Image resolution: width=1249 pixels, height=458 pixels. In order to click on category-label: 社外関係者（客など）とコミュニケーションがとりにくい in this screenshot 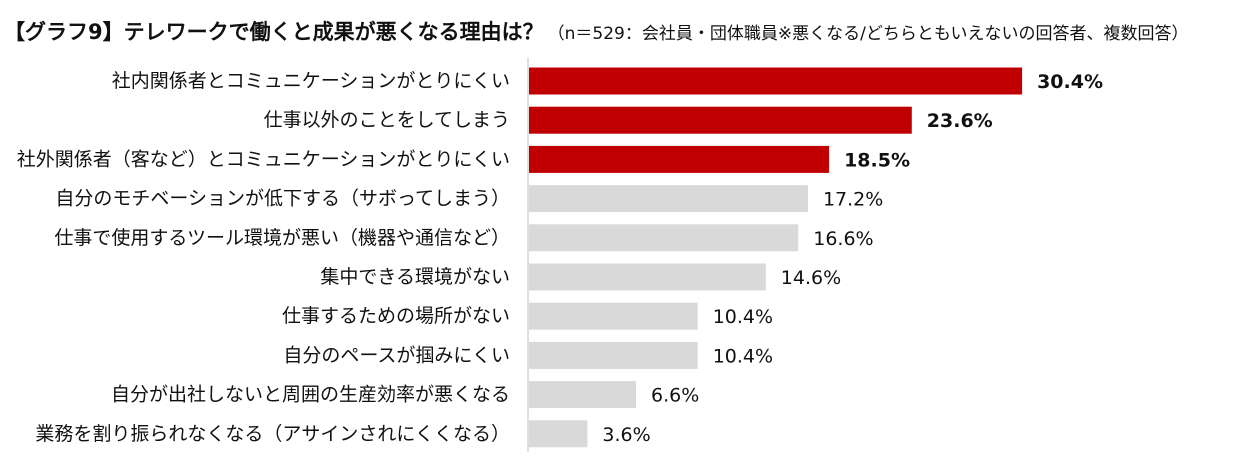, I will do `click(263, 159)`.